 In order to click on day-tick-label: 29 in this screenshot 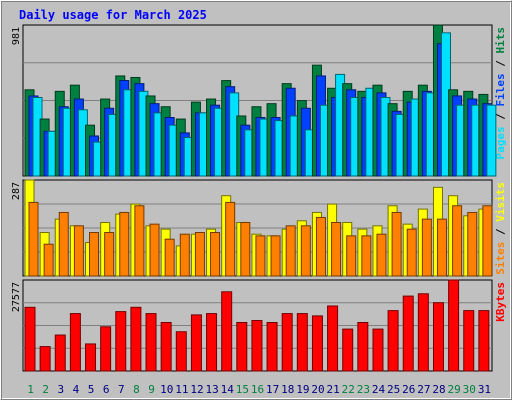, I will do `click(454, 389)`.